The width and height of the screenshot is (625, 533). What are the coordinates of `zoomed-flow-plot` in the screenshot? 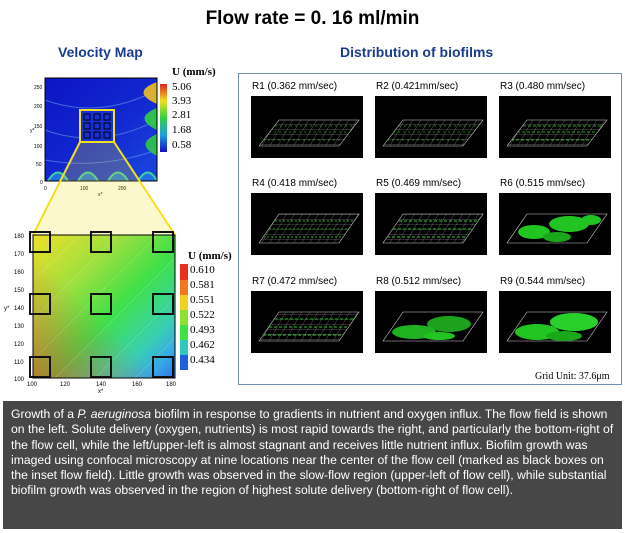 It's located at (102, 305).